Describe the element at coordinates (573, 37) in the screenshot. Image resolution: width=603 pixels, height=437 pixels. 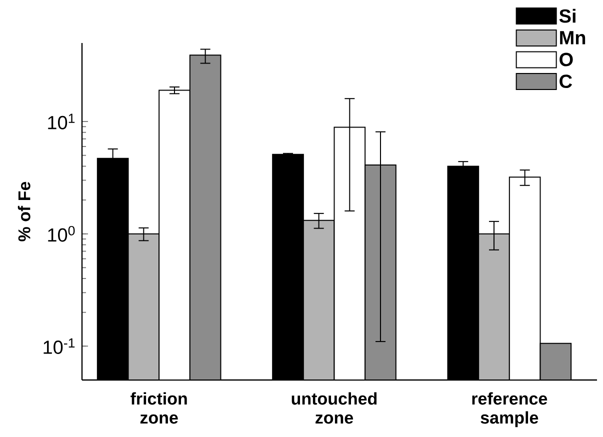
I see `legend-label: Mn` at that location.